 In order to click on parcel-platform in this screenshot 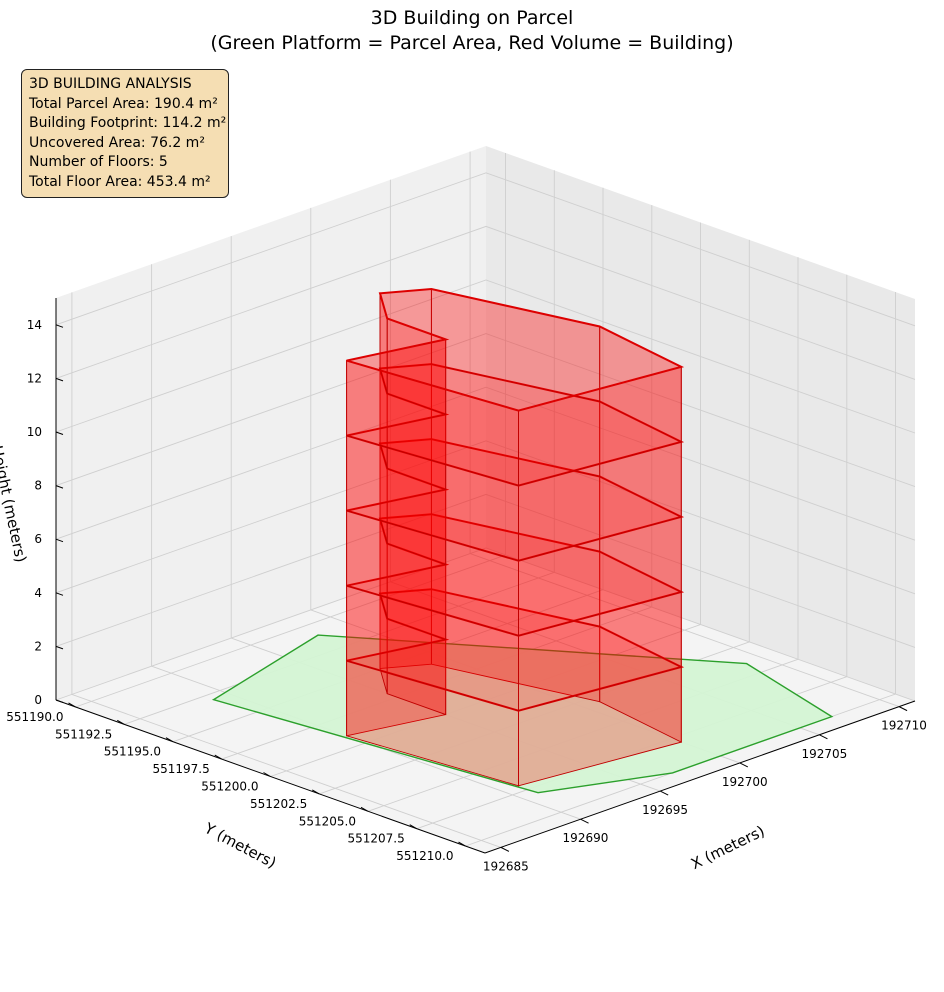, I will do `click(522, 714)`.